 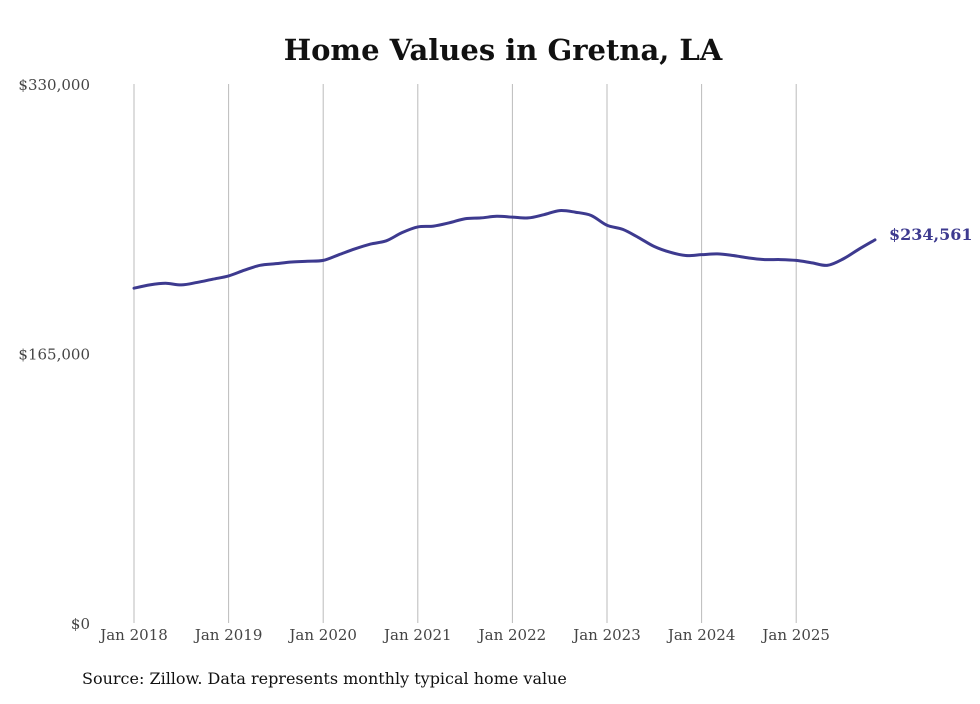 I want to click on x-tick-label: Jan 2019, so click(x=228, y=635).